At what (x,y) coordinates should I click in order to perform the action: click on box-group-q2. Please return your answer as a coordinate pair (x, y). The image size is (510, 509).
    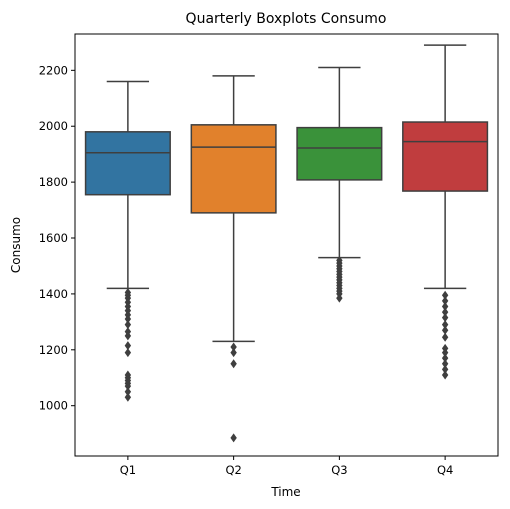
    Looking at the image, I should click on (233, 259).